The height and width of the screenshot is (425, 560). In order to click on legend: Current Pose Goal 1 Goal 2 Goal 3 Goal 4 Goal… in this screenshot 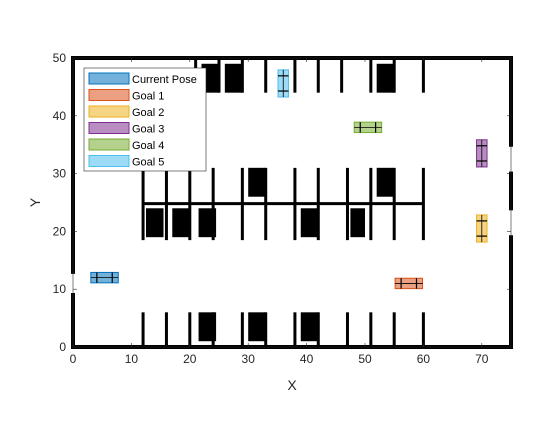, I will do `click(145, 119)`.